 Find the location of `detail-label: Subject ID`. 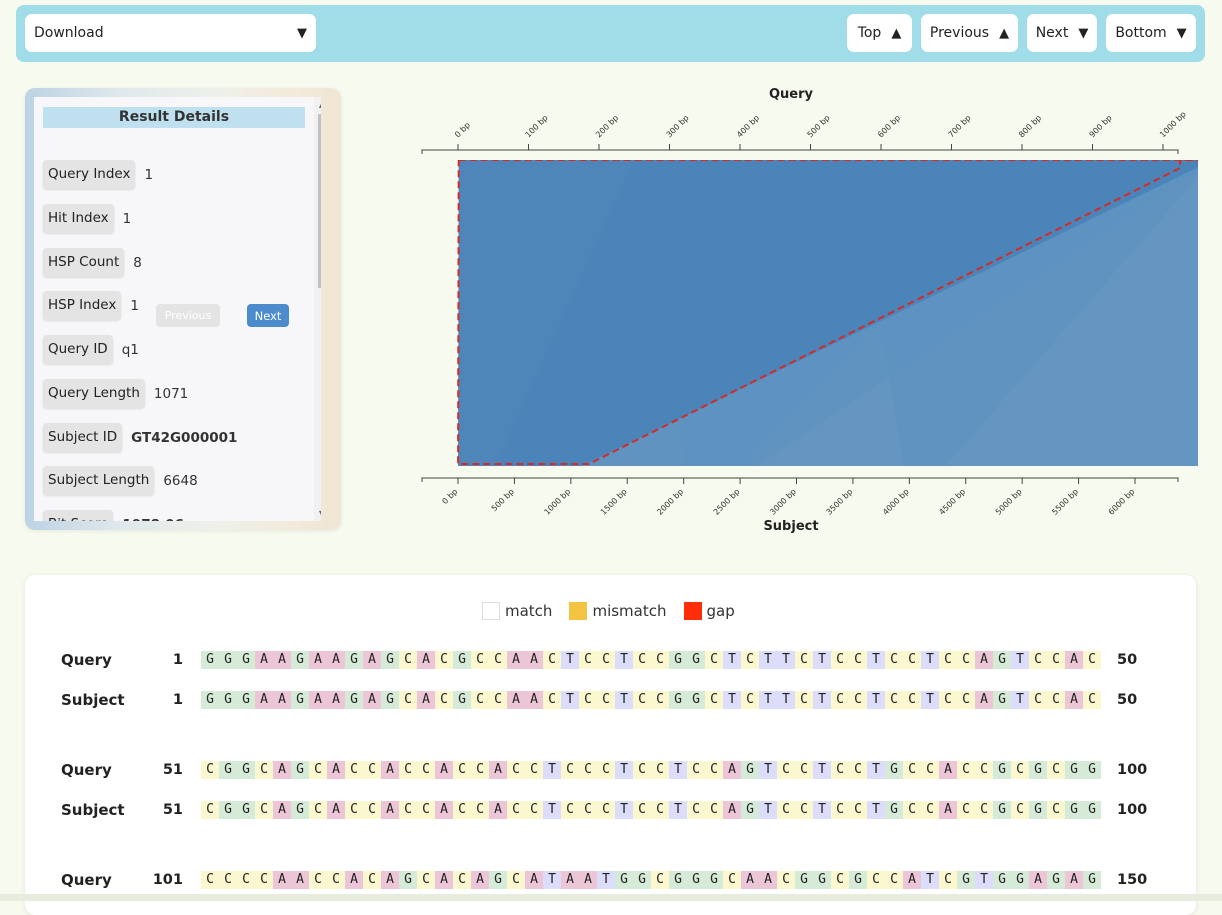

detail-label: Subject ID is located at coordinates (83, 437).